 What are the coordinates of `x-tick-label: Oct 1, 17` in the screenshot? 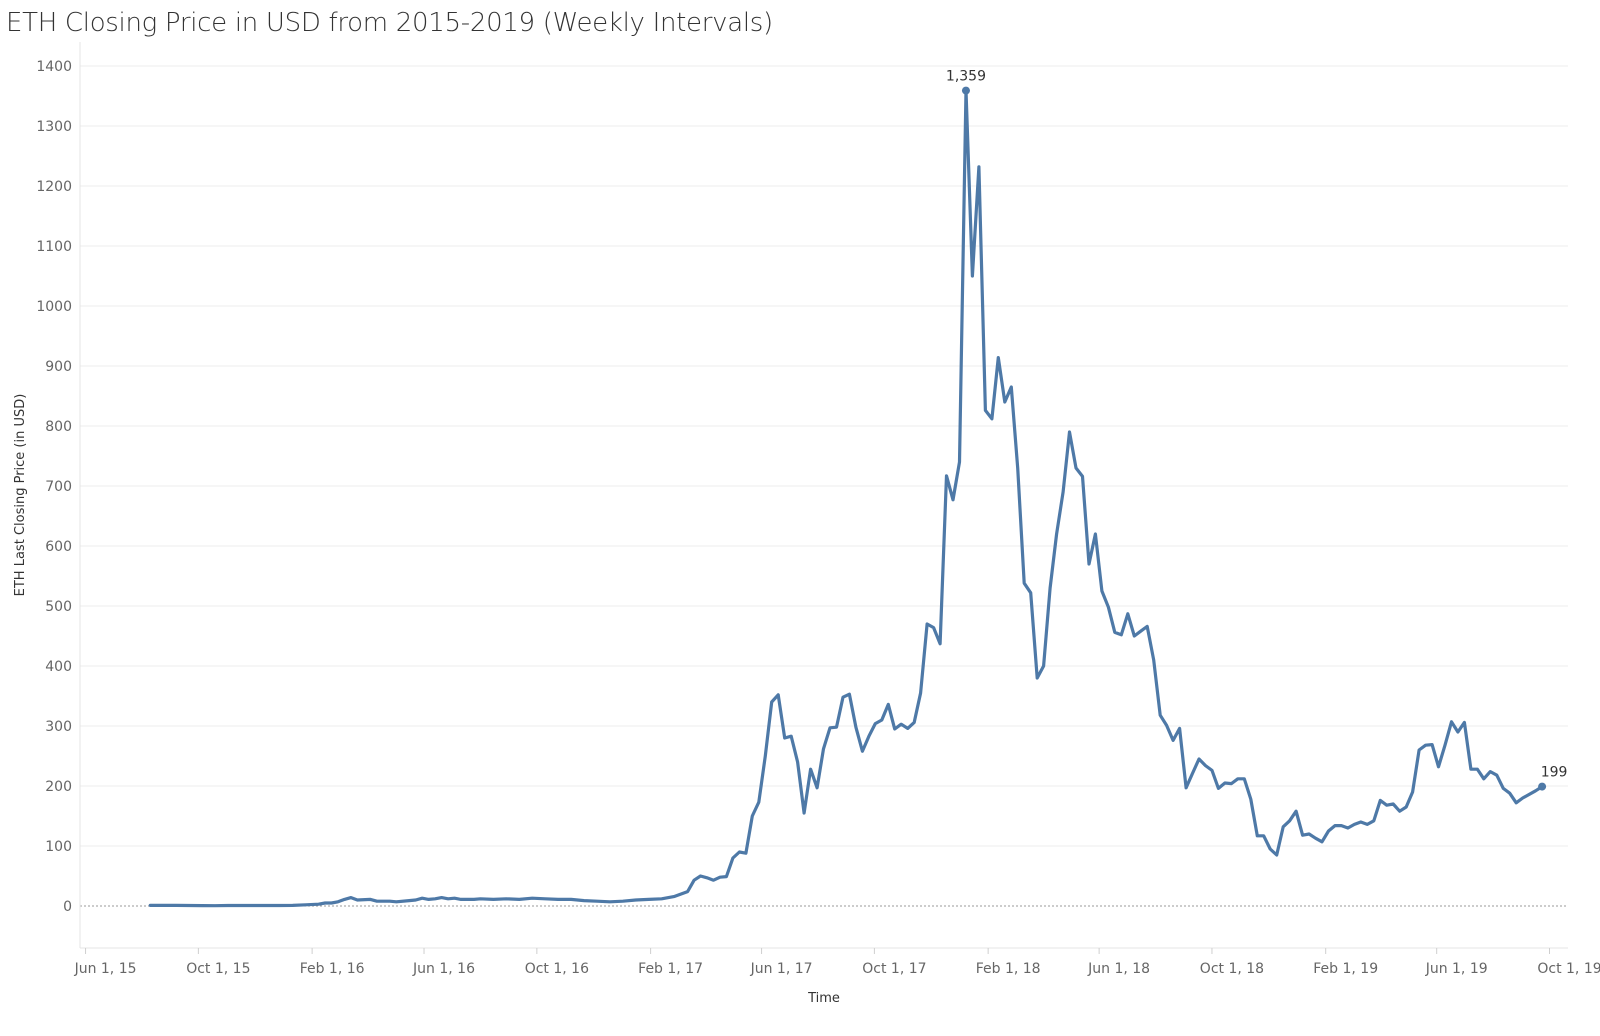 It's located at (894, 969).